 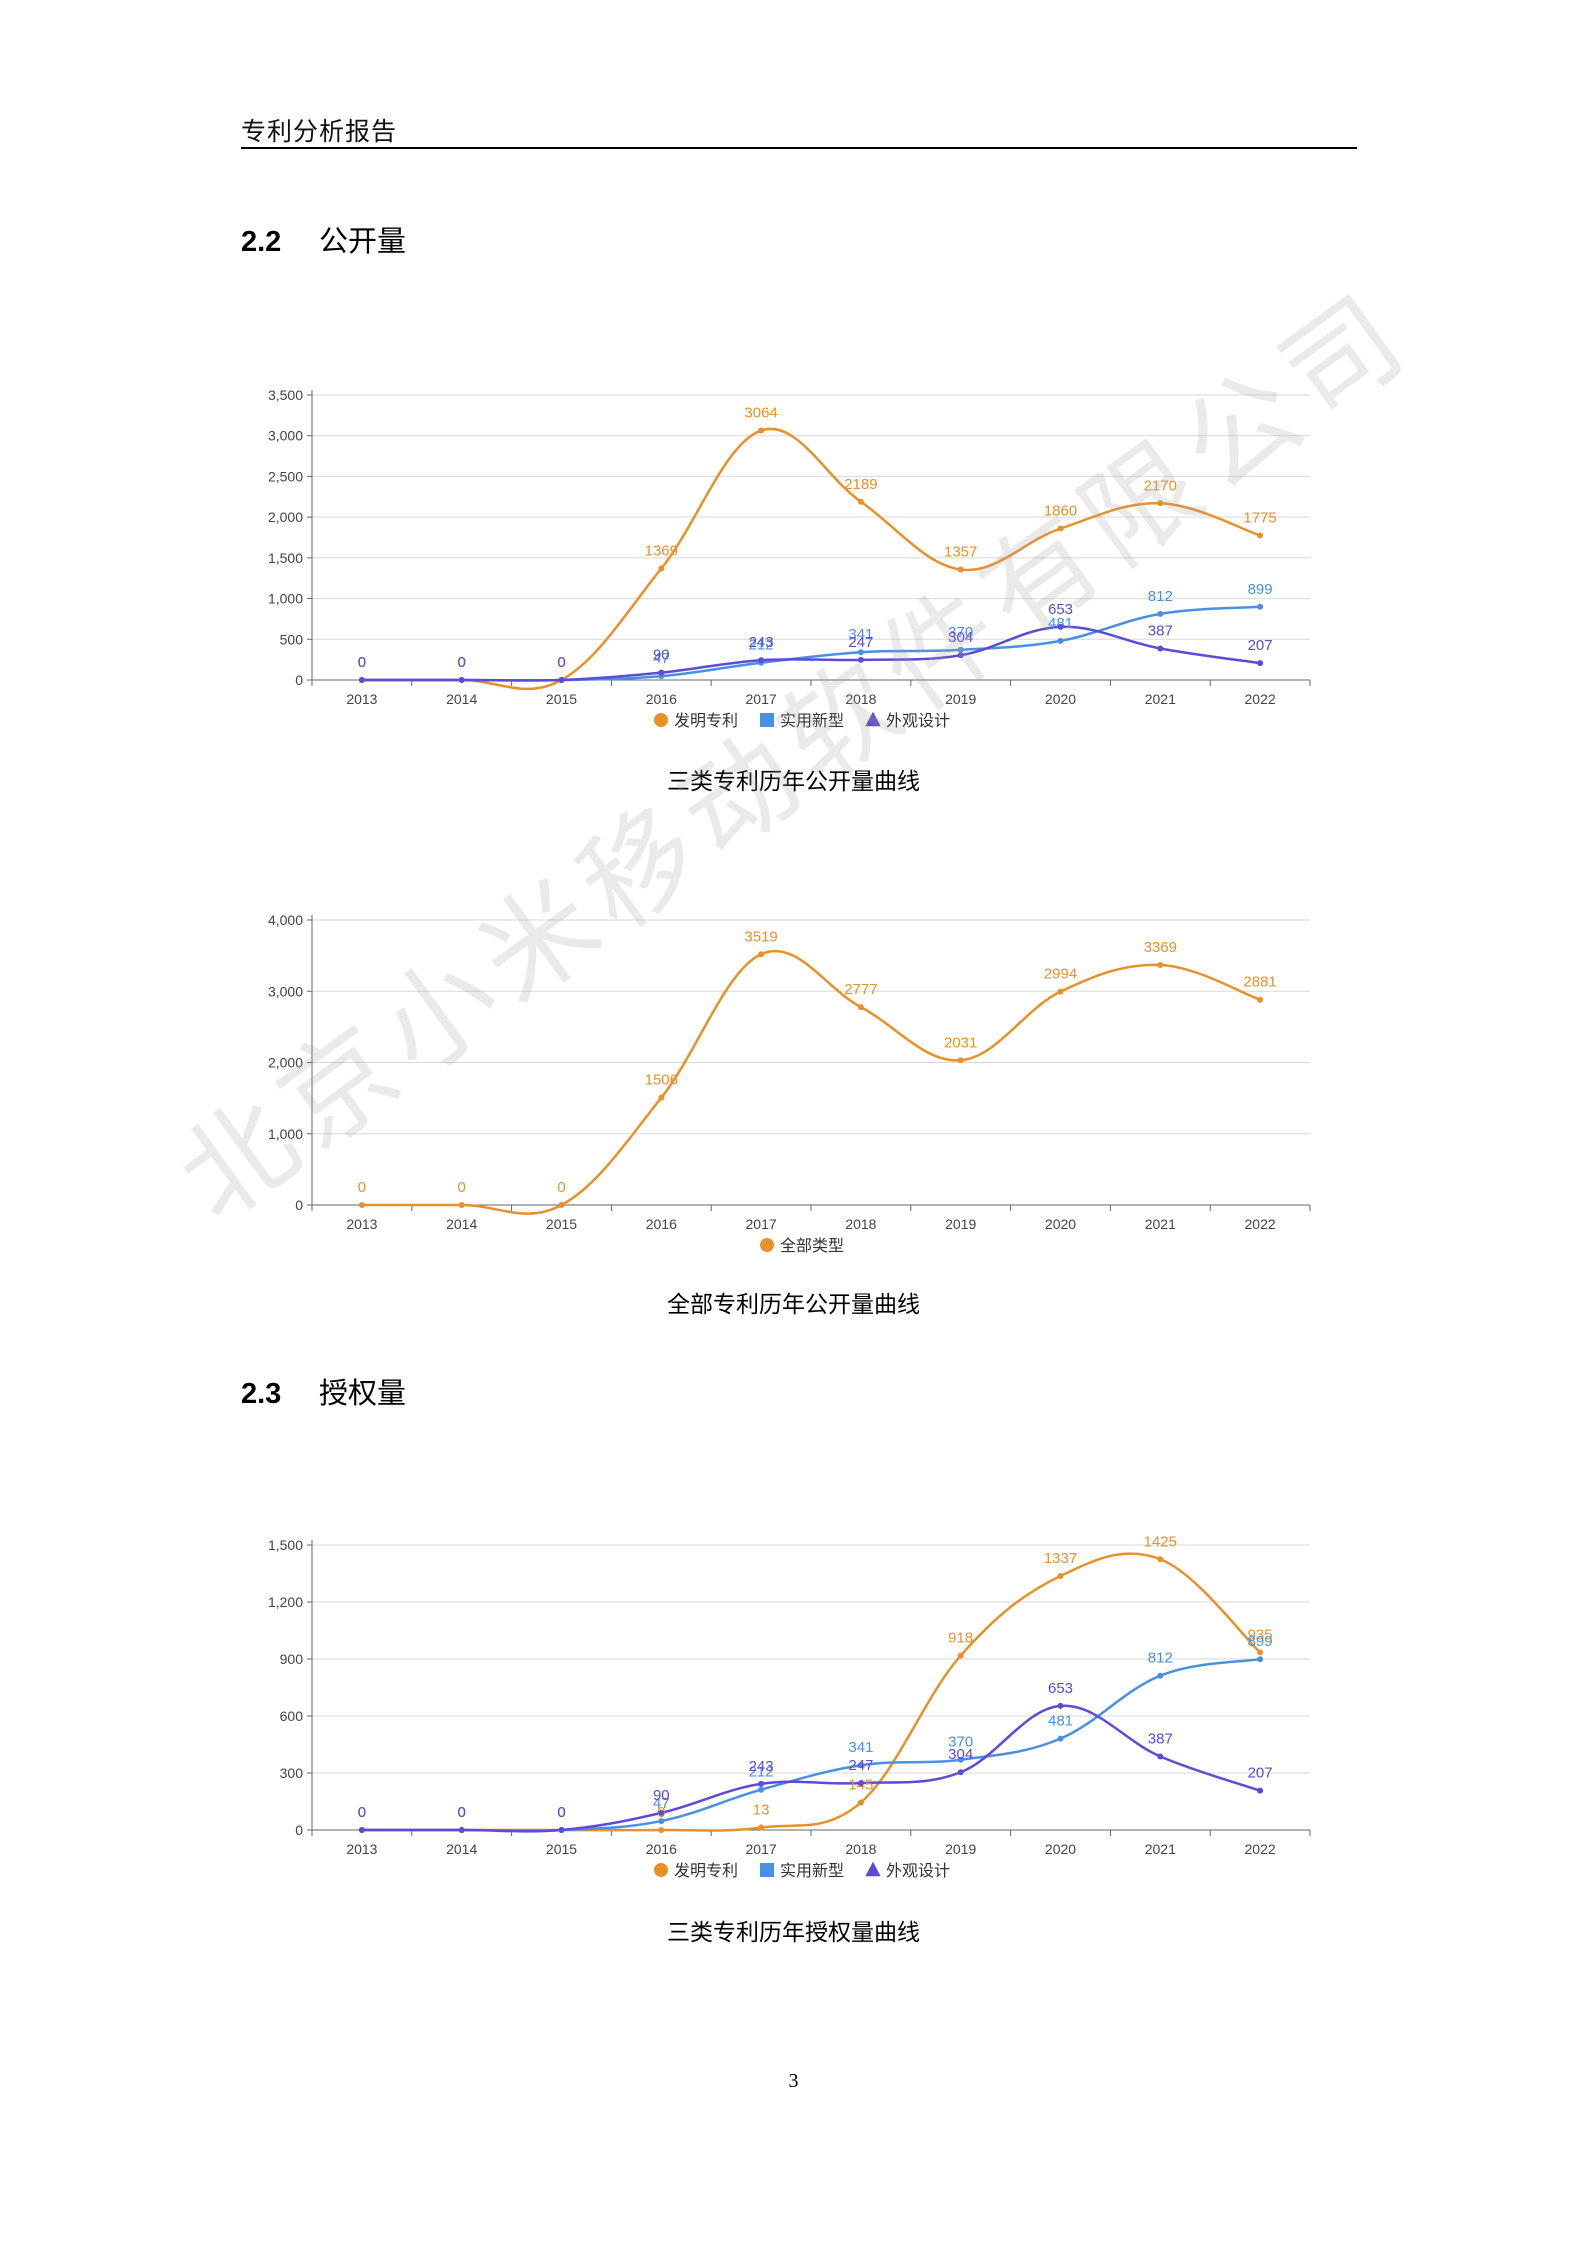 I want to click on y-tick-label: 900, so click(x=292, y=1659).